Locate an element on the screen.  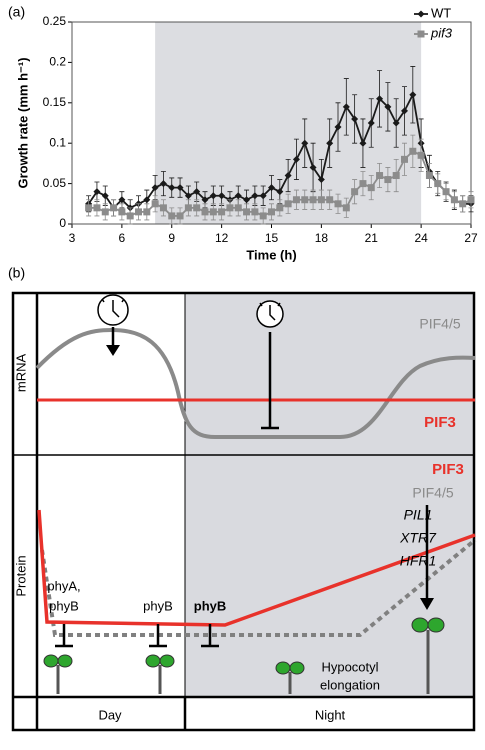
x-tick-label: 27 is located at coordinates (471, 238).